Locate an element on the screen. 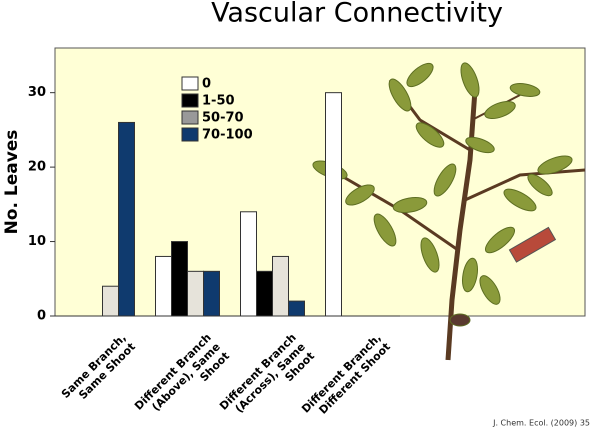 The width and height of the screenshot is (600, 430). x-tick-label: Same Branch,Same Shoot is located at coordinates (98, 370).